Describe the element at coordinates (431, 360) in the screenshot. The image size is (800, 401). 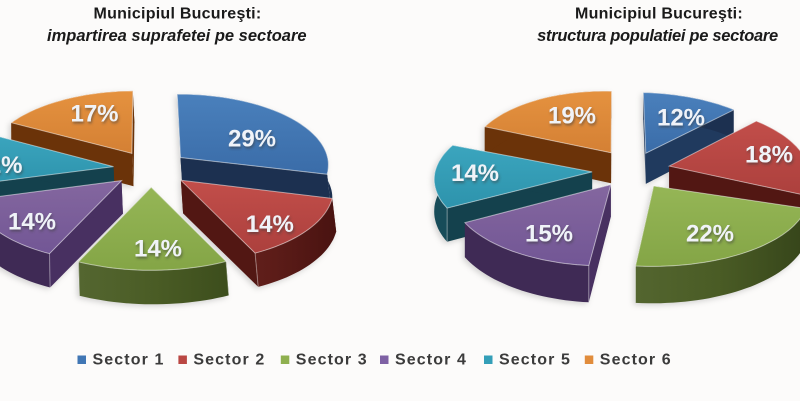
I see `svg-text: Sector 4` at that location.